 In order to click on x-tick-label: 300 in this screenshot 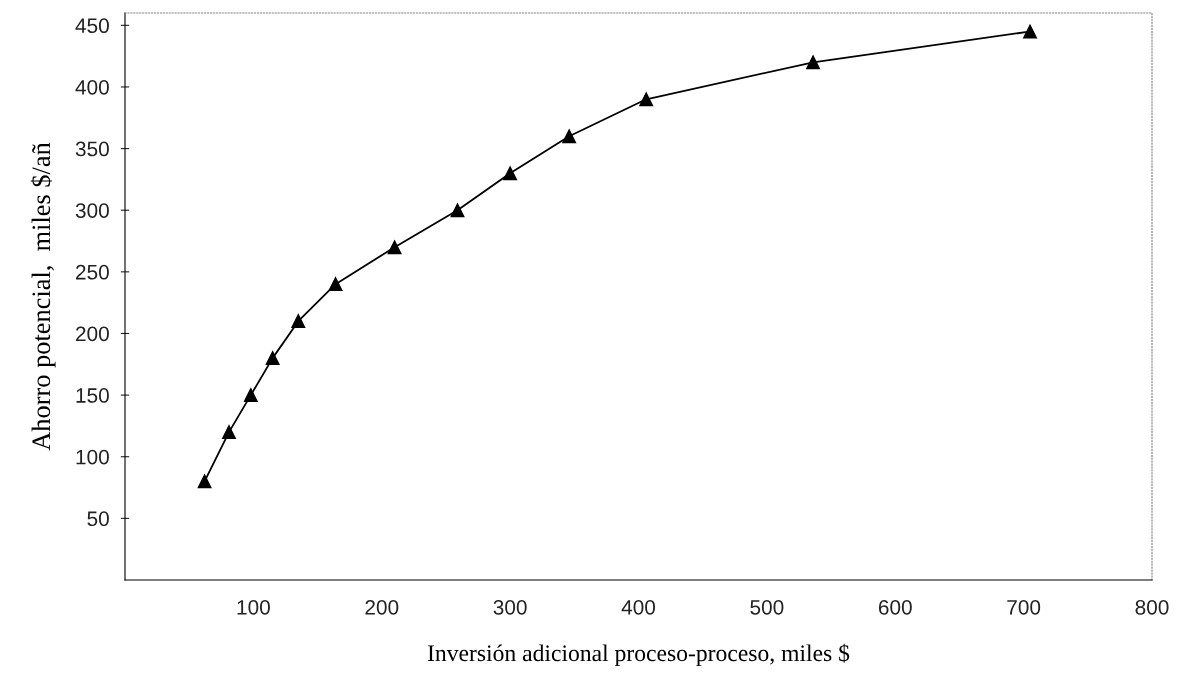, I will do `click(510, 607)`.